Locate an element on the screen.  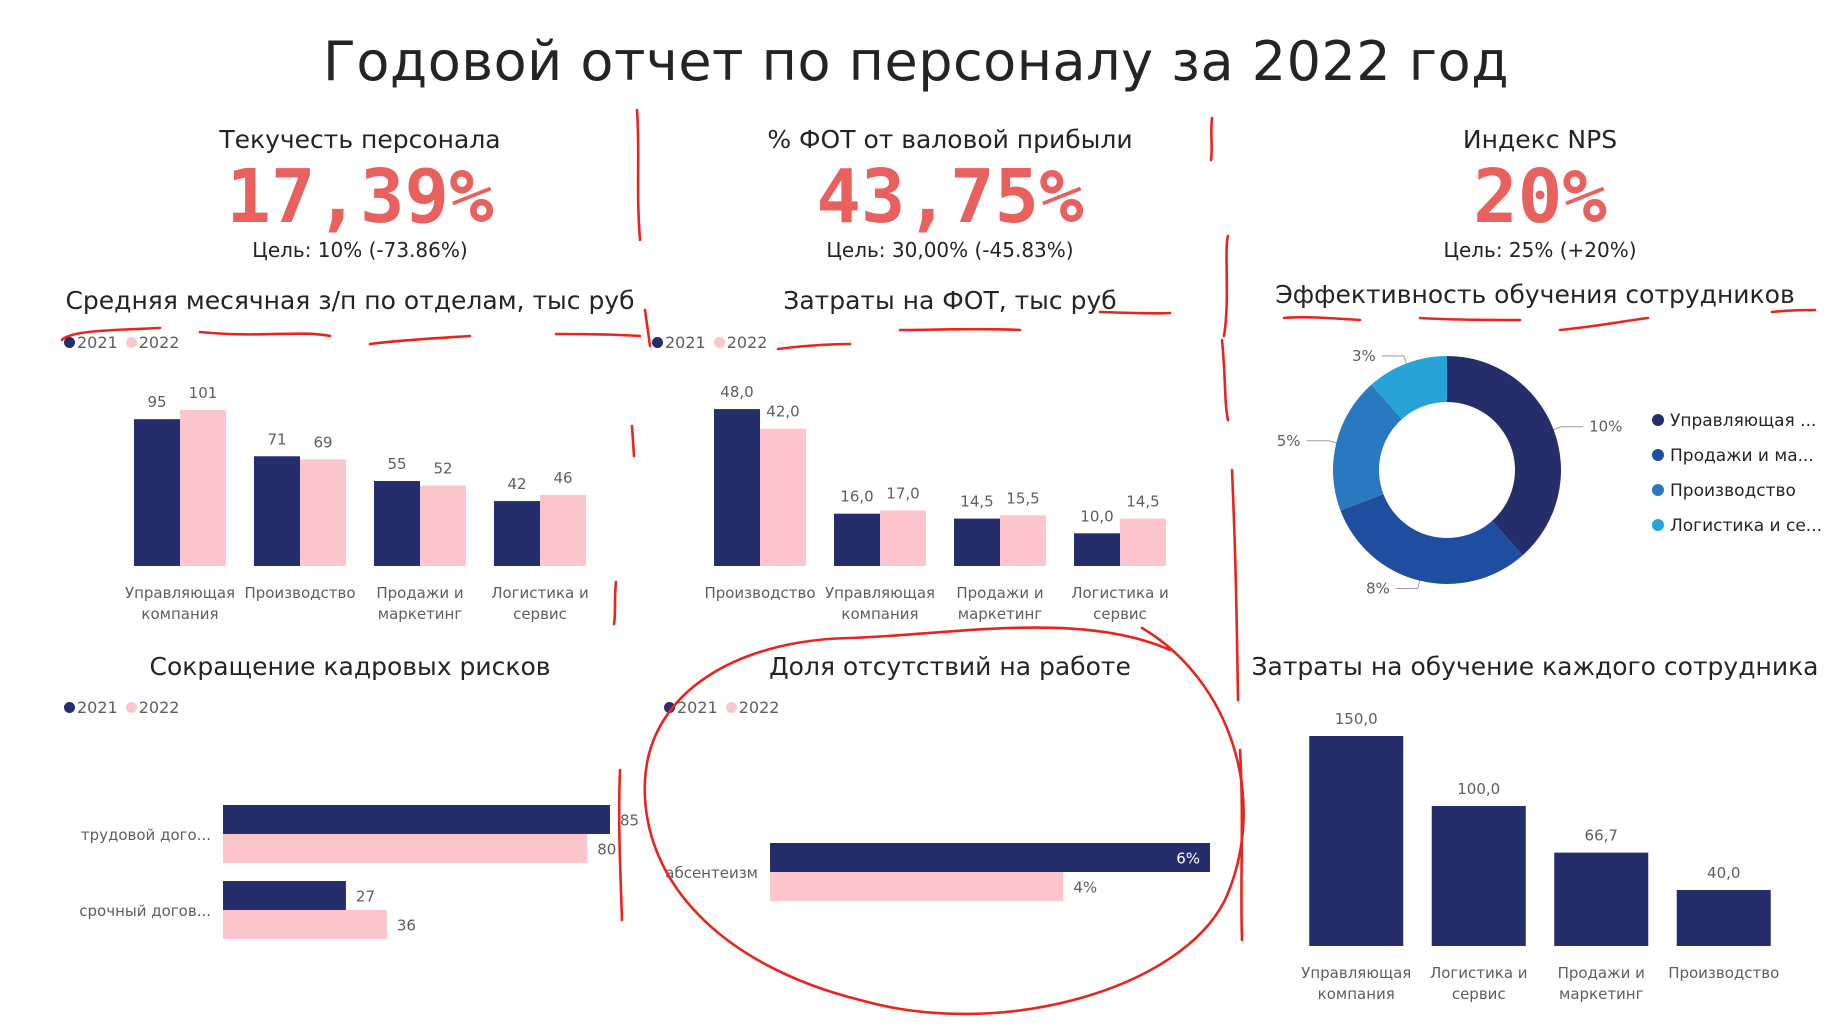
training-chart-title: Эффективность обучения сотрудников is located at coordinates (1535, 294).